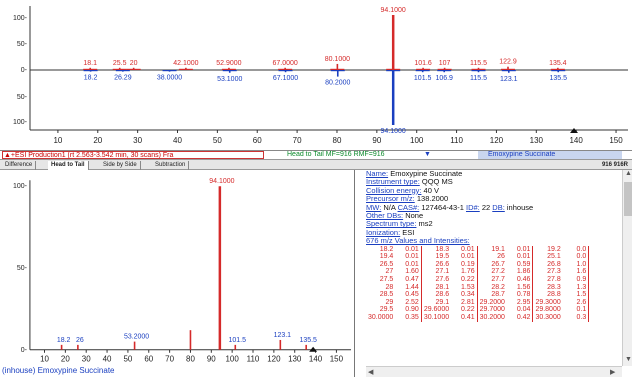  What do you see at coordinates (436, 317) in the screenshot?
I see `mz-cell: 30.1000` at bounding box center [436, 317].